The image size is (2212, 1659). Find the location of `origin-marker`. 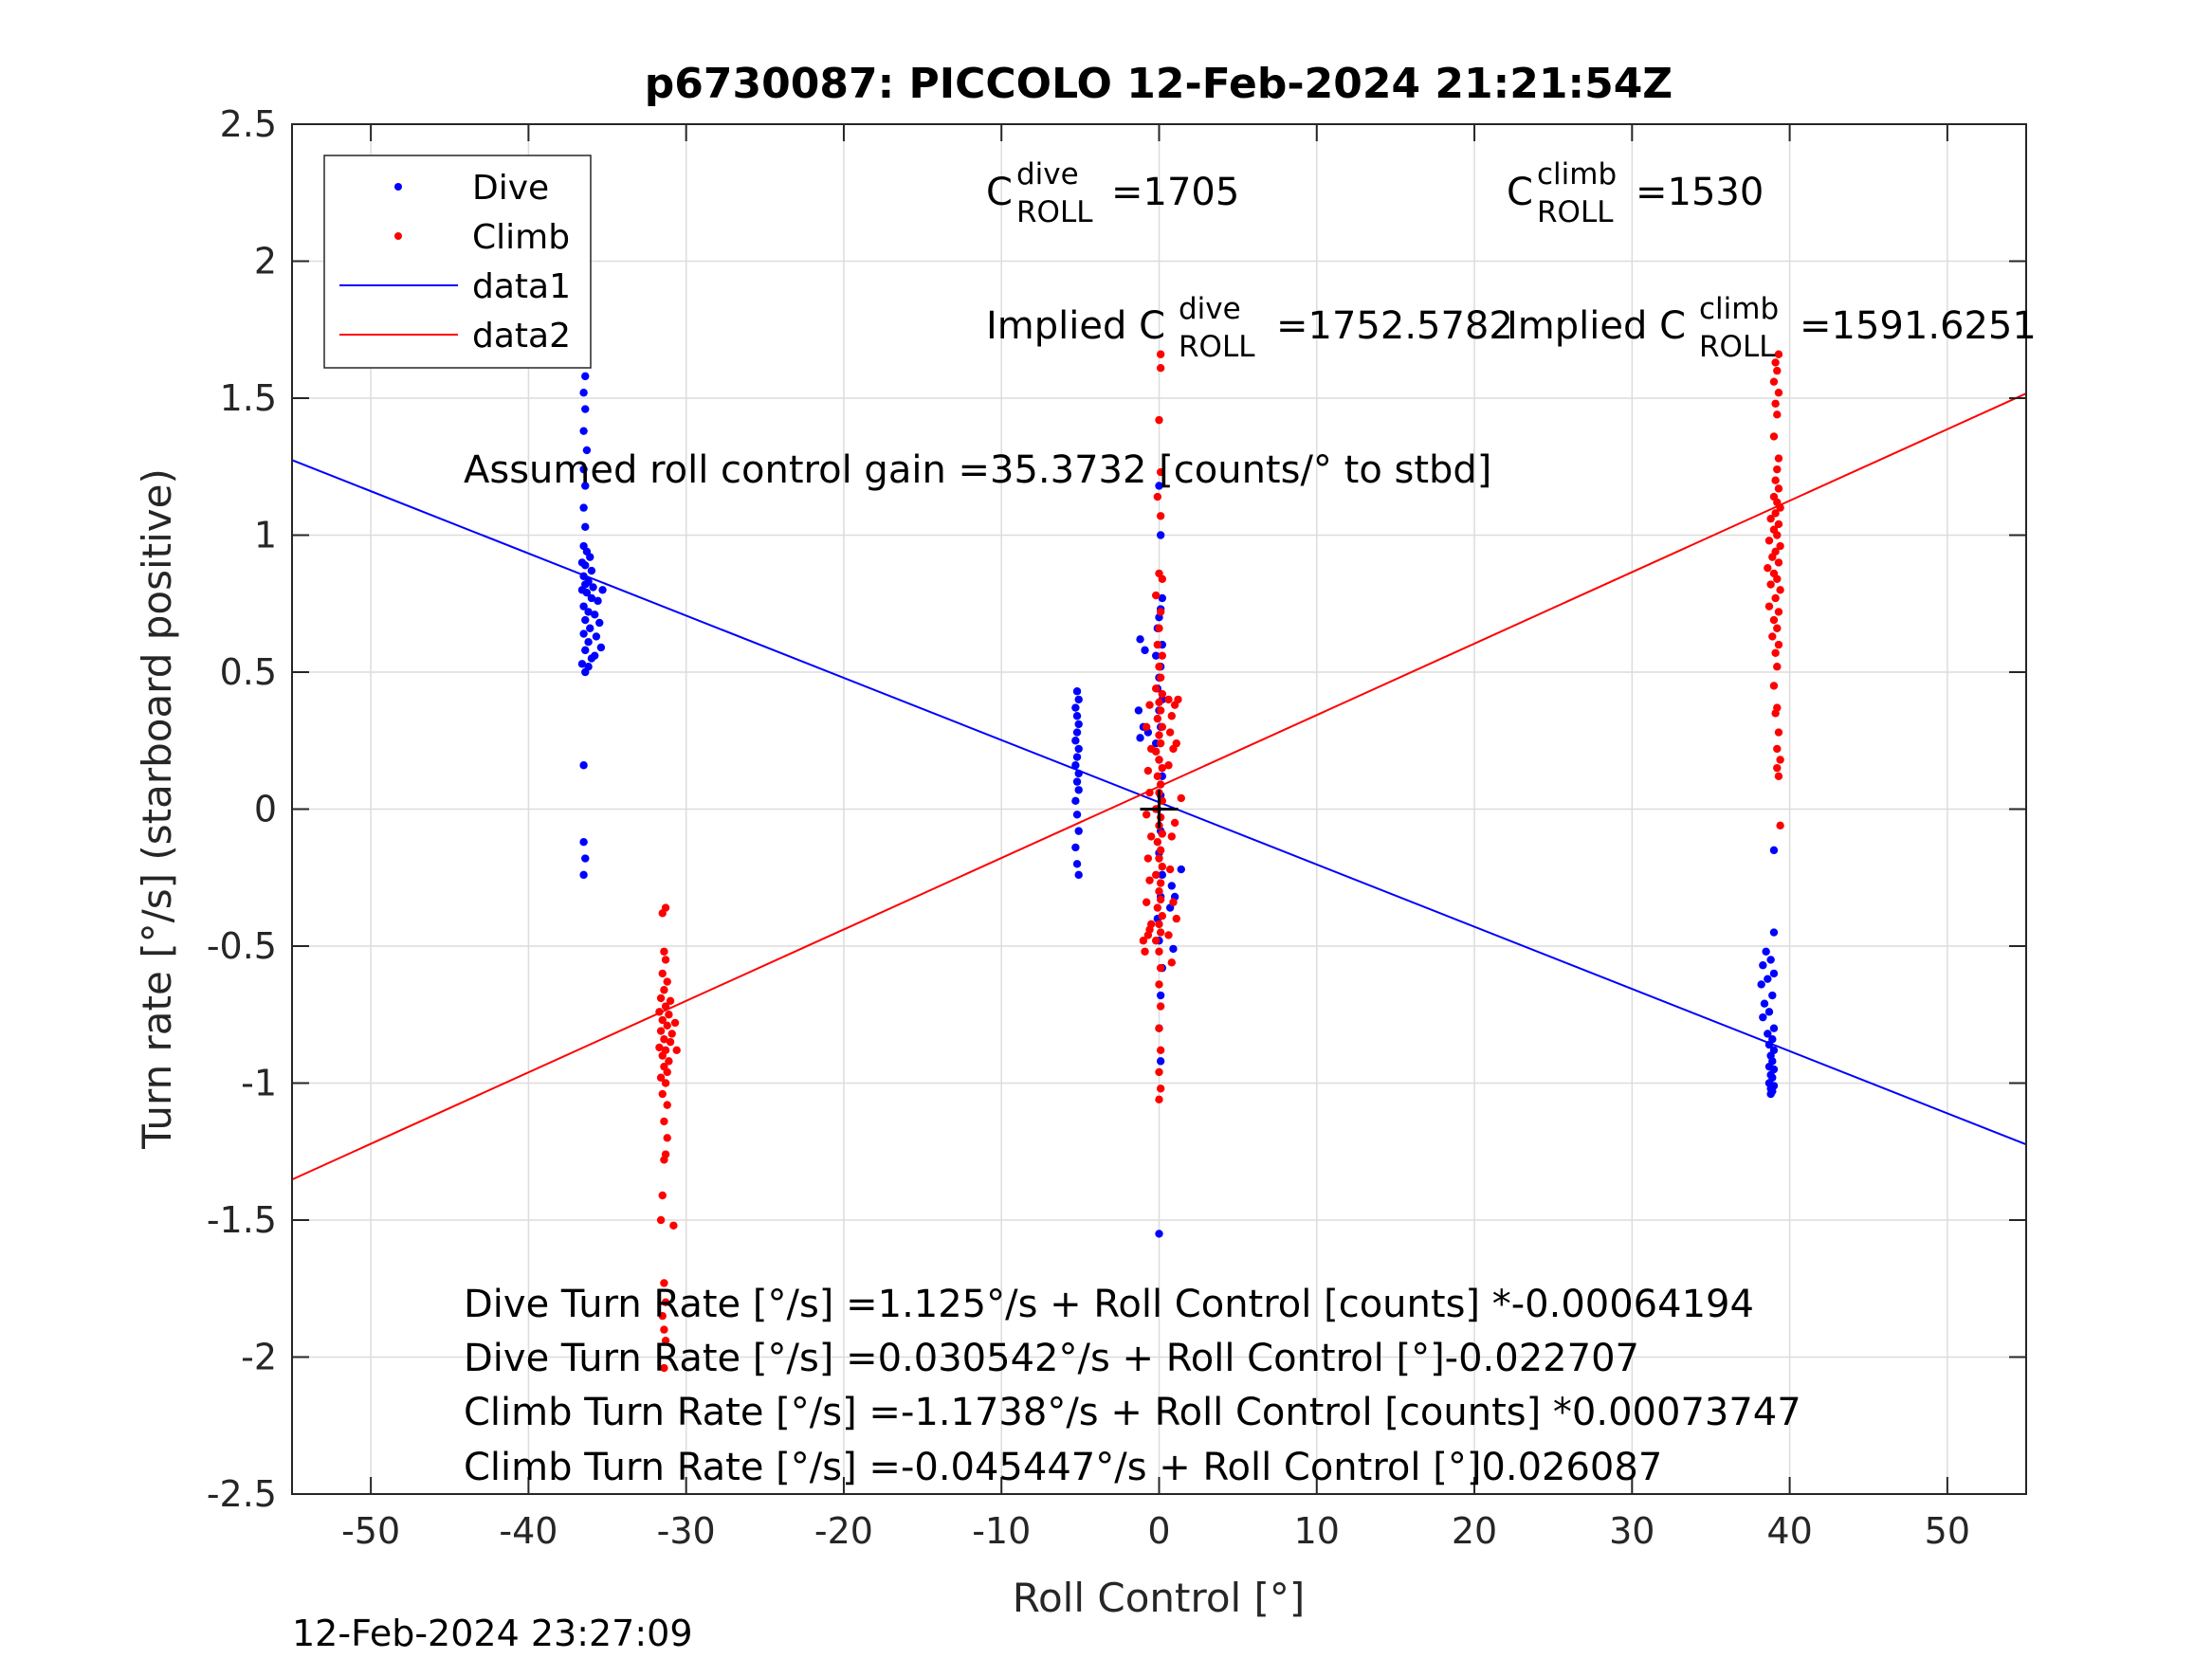

origin-marker is located at coordinates (1159, 809).